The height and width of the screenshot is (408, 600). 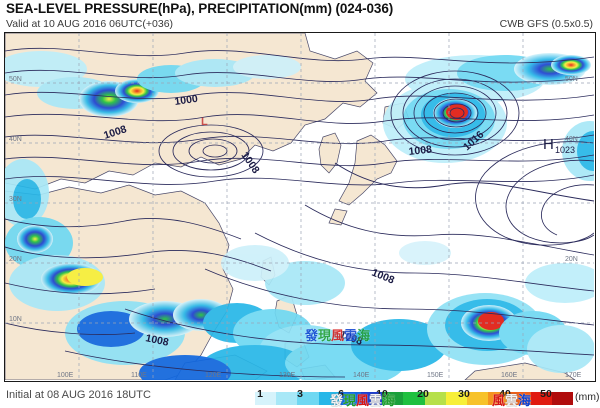 What do you see at coordinates (15, 139) in the screenshot?
I see `lat-label-40n: 40N` at bounding box center [15, 139].